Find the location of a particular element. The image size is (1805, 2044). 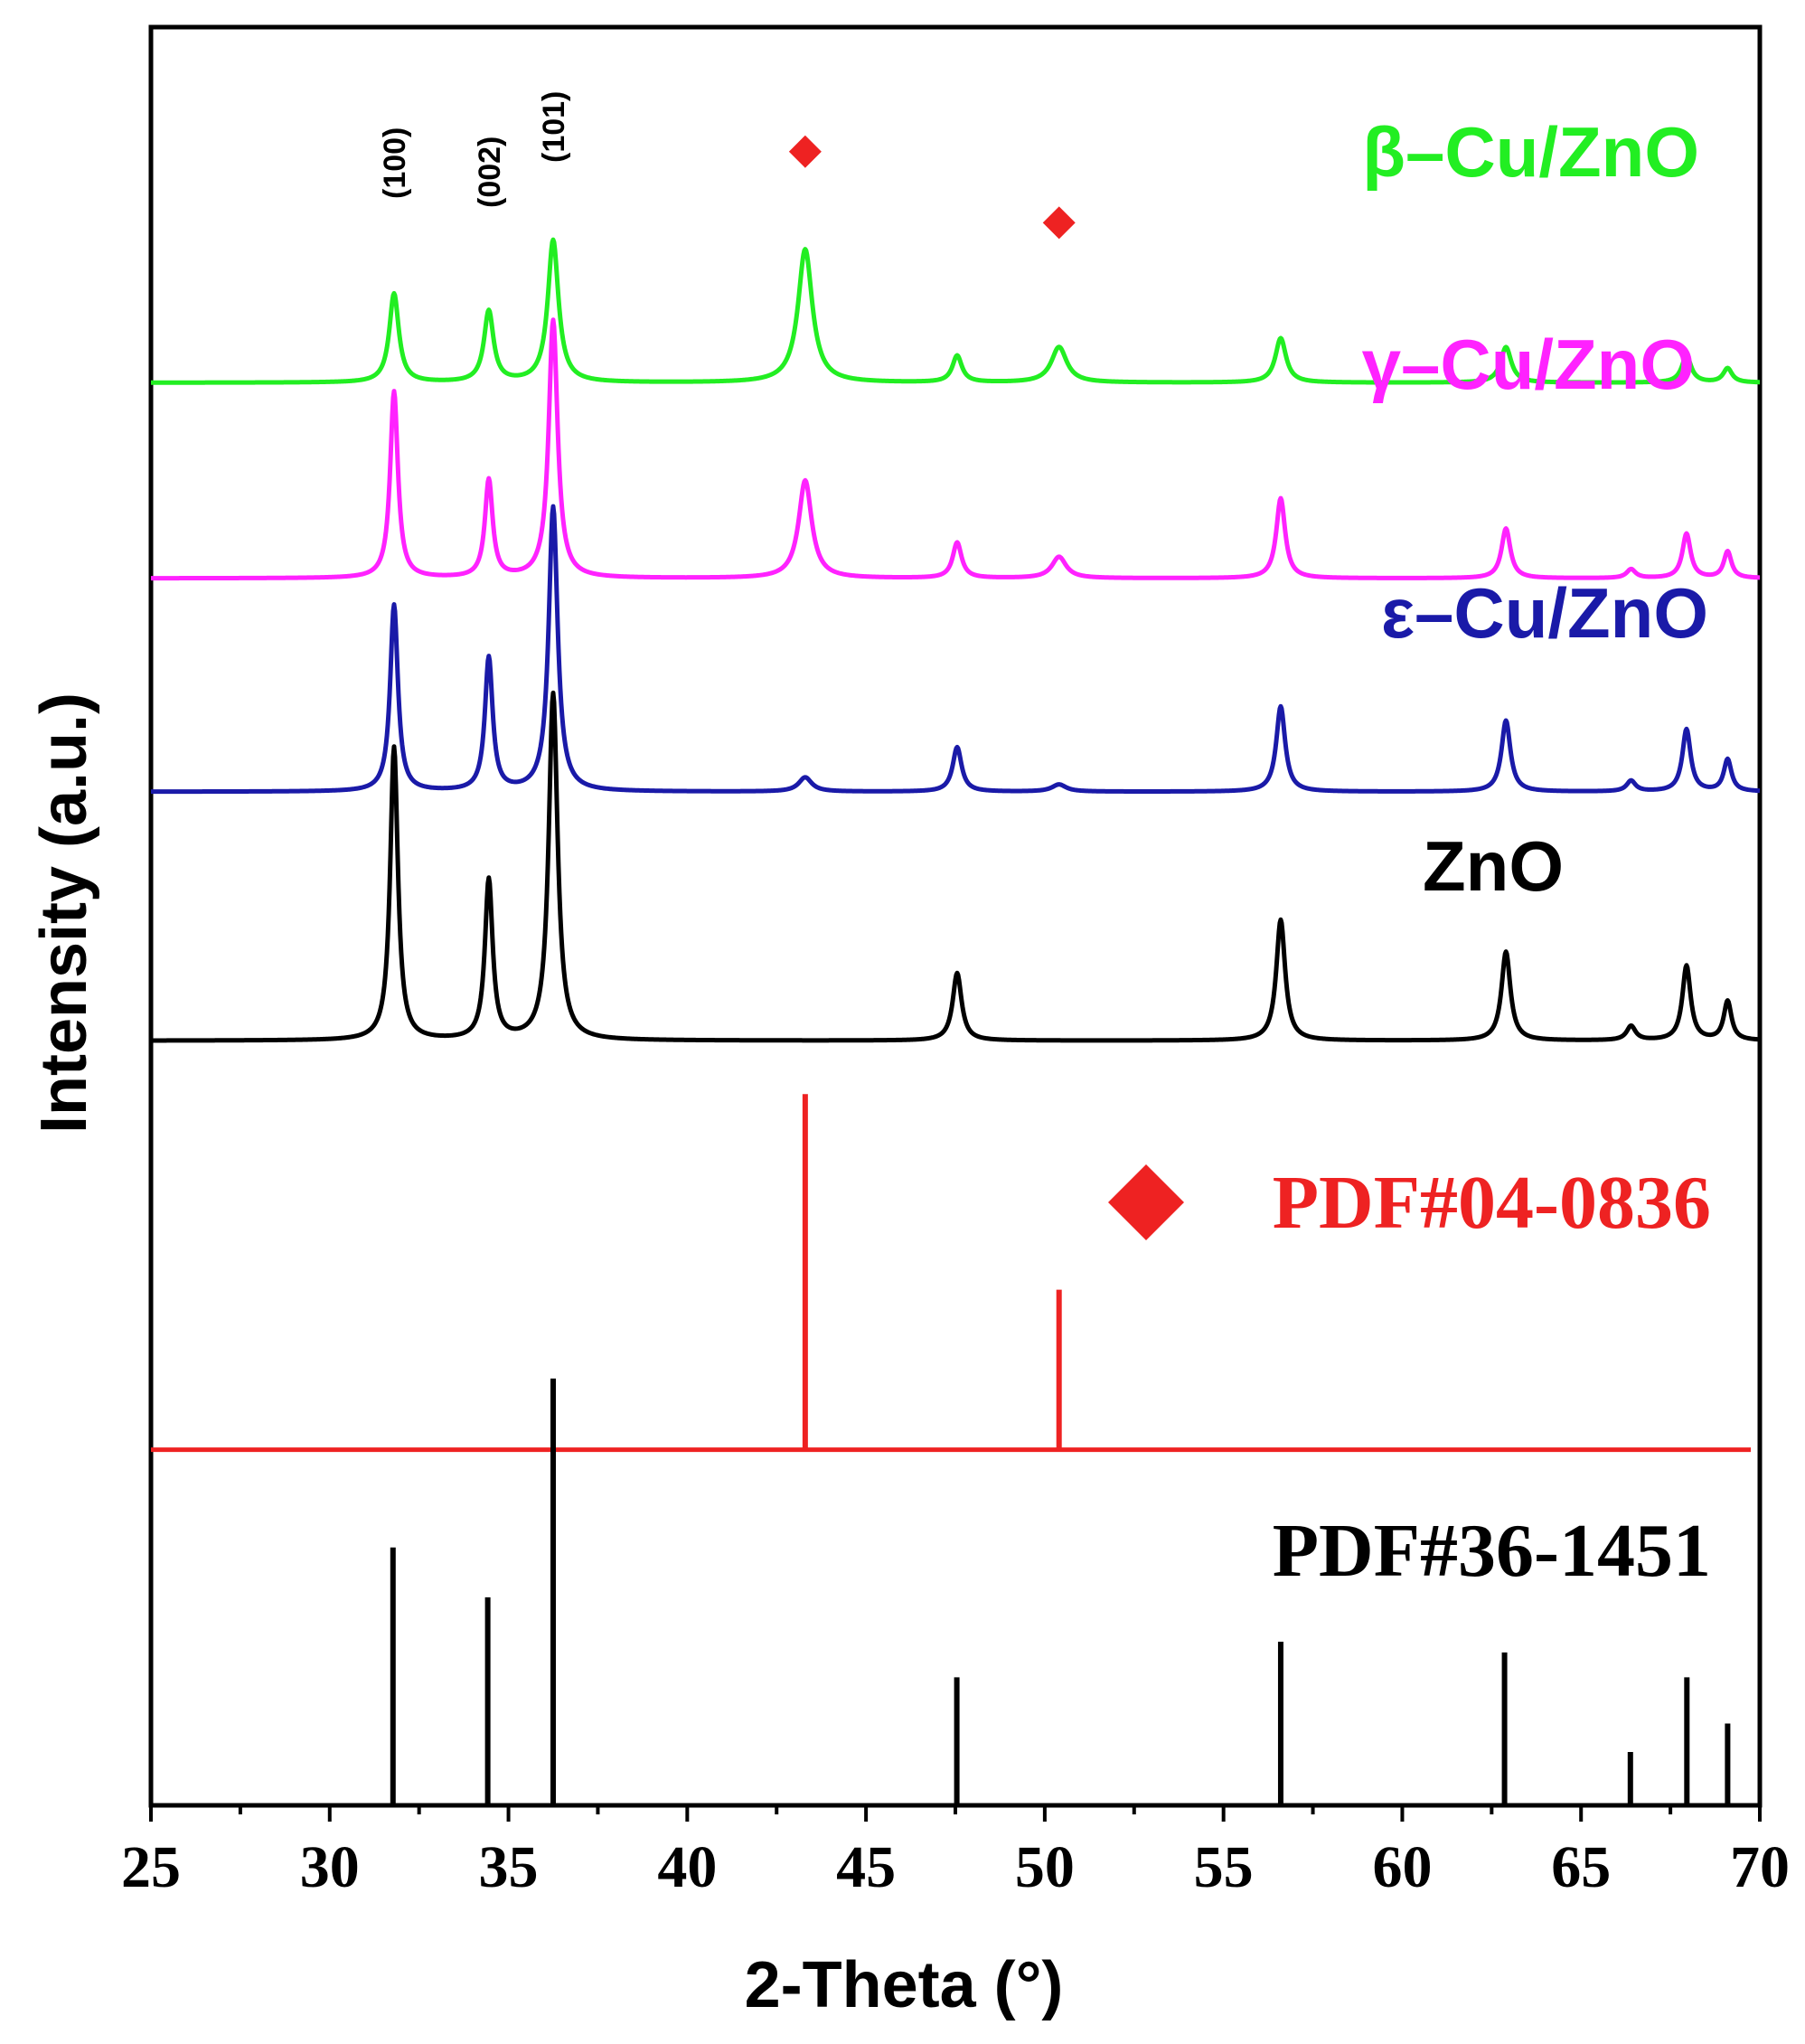

hkl-label: (002) is located at coordinates (490, 173).